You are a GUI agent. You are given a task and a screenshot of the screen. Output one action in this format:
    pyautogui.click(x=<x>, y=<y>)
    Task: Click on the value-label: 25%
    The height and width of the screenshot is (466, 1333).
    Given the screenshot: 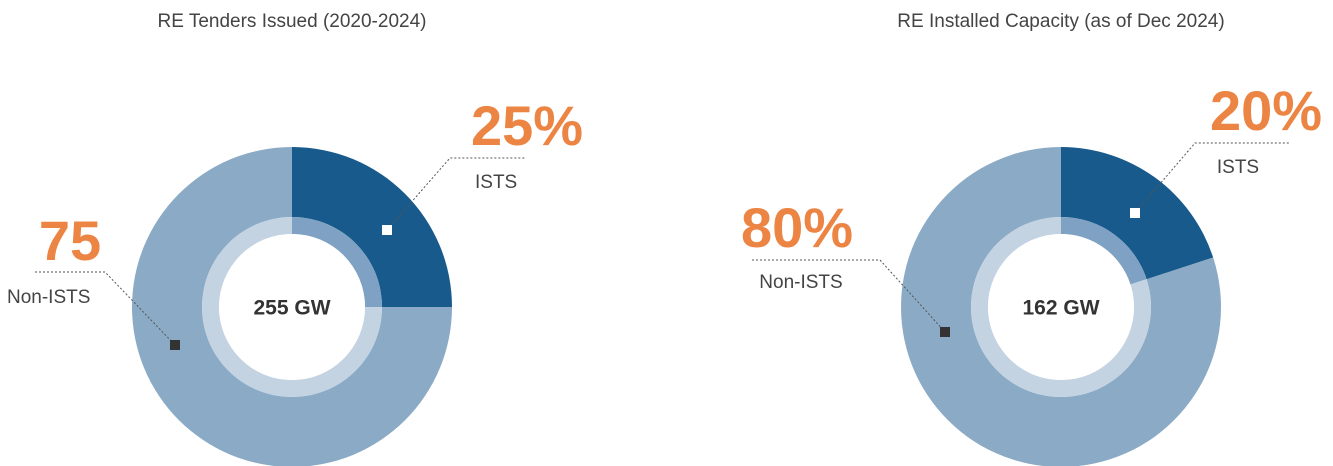 What is the action you would take?
    pyautogui.click(x=527, y=125)
    